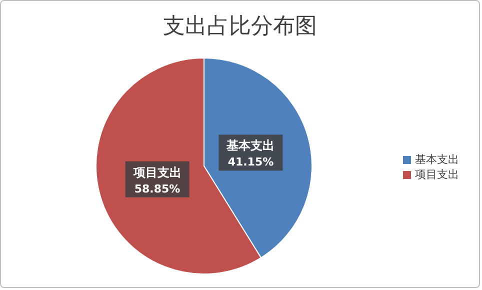  Describe the element at coordinates (251, 162) in the screenshot. I see `data-label: 41.15%` at that location.